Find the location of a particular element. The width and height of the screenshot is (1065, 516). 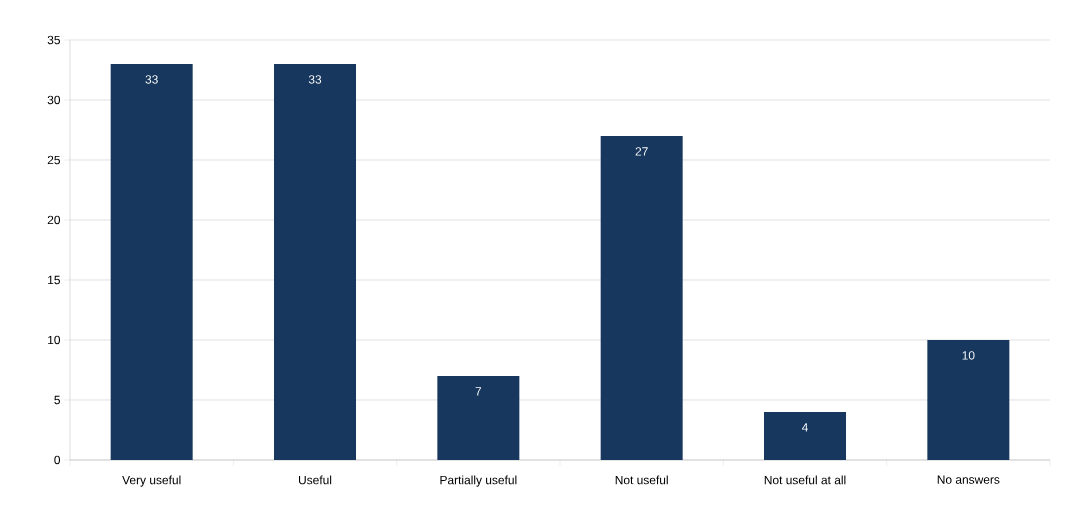

y-tick-label: 10 is located at coordinates (54, 340).